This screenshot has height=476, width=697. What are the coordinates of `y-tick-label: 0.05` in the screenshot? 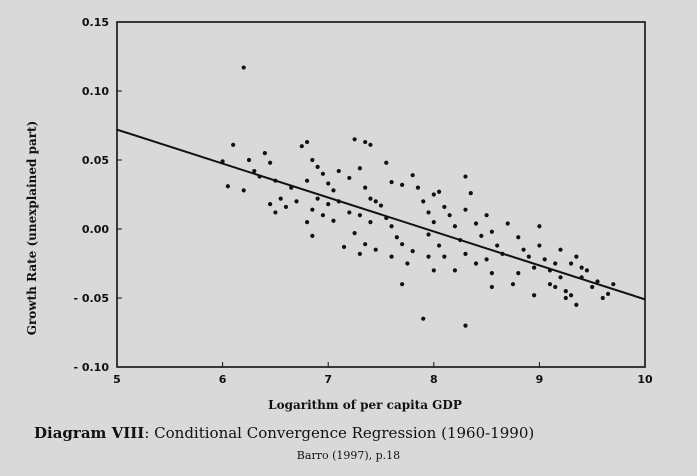 It's located at (95, 160).